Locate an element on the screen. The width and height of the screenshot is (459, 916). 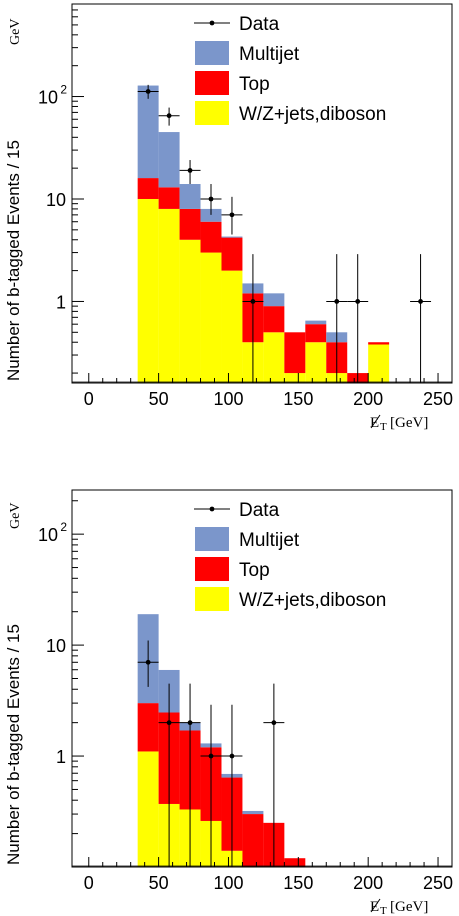
x-tick-label: 0 is located at coordinates (89, 399).